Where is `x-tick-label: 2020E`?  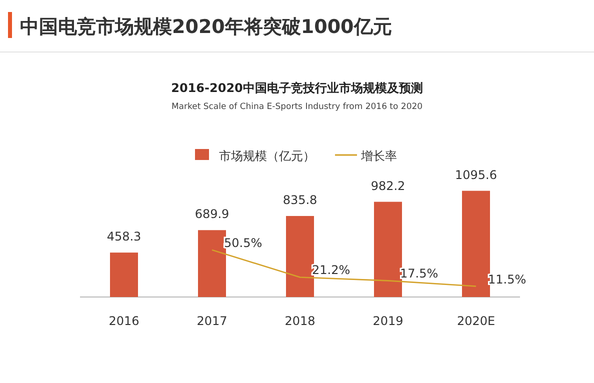
x-tick-label: 2020E is located at coordinates (476, 321).